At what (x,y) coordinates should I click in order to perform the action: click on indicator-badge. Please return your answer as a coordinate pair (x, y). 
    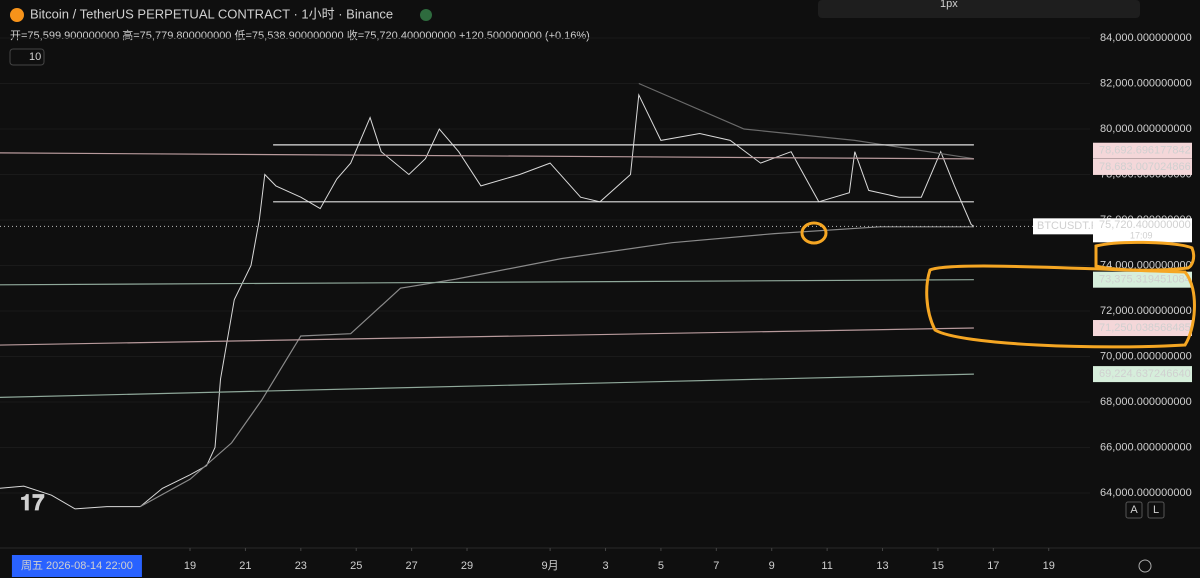
    Looking at the image, I should click on (27, 57).